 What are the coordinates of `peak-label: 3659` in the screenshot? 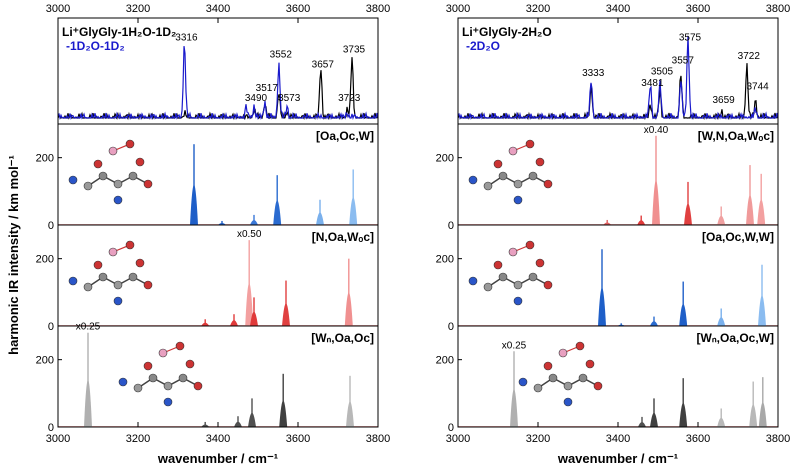 It's located at (723, 100).